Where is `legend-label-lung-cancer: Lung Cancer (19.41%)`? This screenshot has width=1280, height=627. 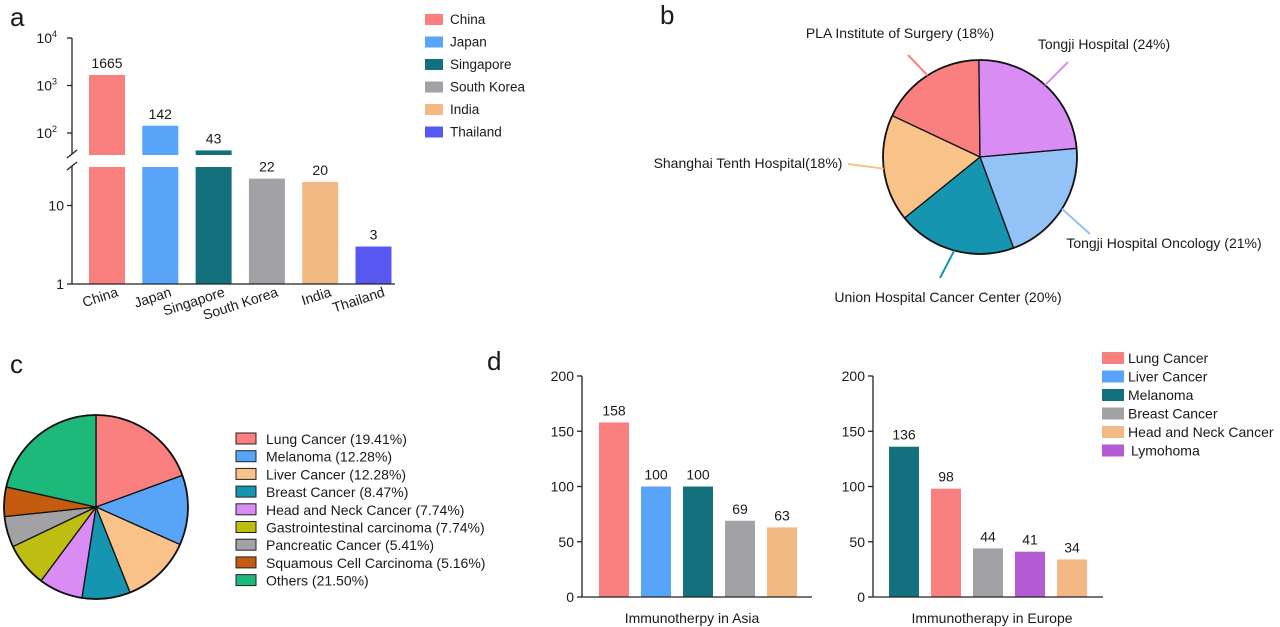 legend-label-lung-cancer: Lung Cancer (19.41%) is located at coordinates (336, 439).